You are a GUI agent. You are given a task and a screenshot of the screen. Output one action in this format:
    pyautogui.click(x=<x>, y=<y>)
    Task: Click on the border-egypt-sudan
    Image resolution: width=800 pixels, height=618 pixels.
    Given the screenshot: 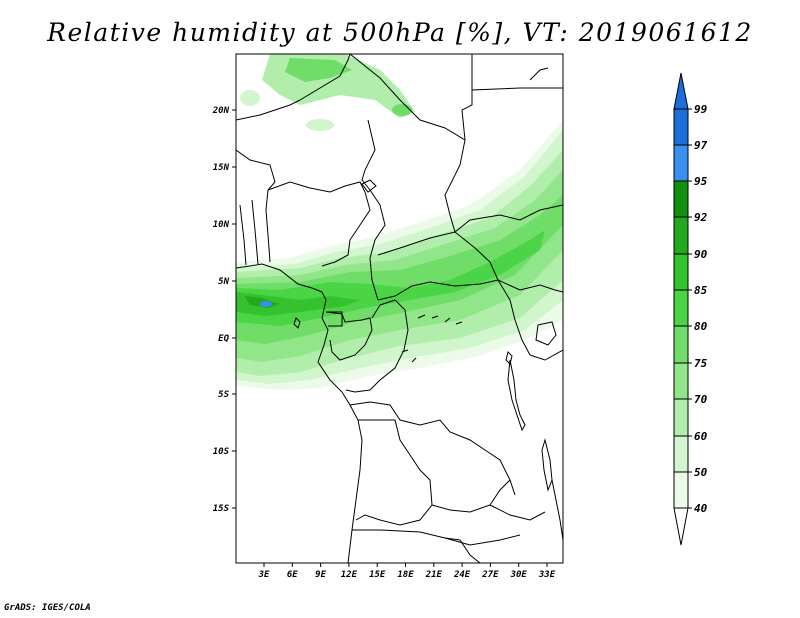 What is the action you would take?
    pyautogui.click(x=517, y=89)
    